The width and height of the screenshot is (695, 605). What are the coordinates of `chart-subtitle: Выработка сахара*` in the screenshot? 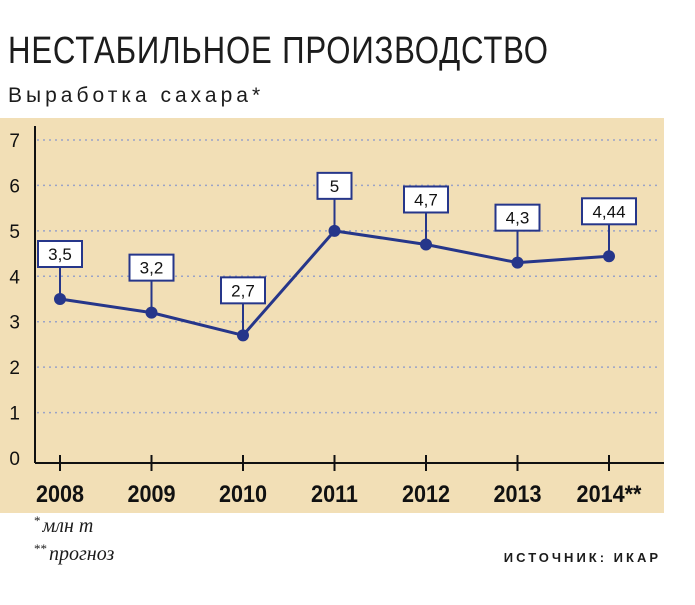 It's located at (136, 95).